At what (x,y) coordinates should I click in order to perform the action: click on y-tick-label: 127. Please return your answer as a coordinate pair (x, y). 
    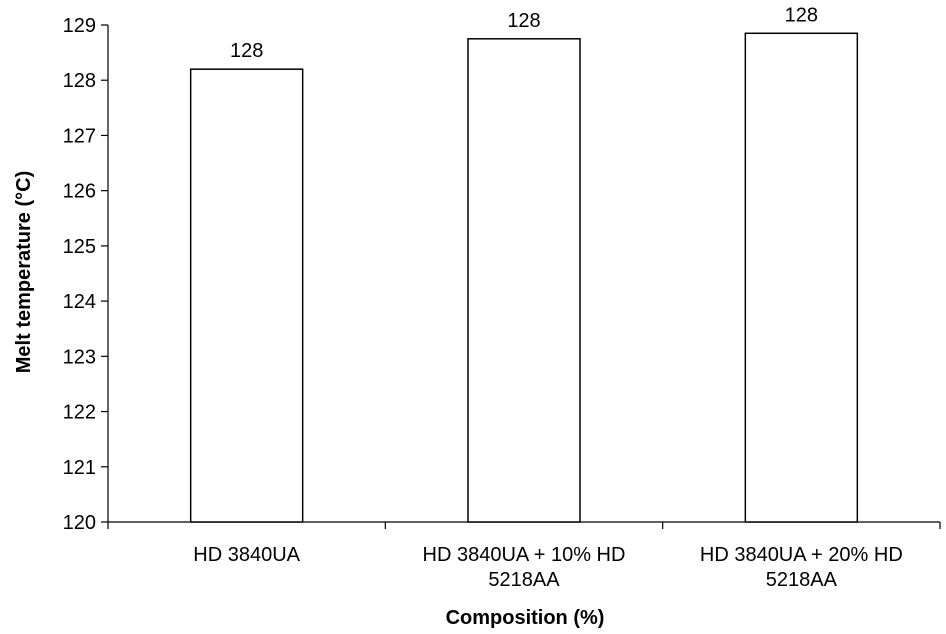
    Looking at the image, I should click on (79, 136).